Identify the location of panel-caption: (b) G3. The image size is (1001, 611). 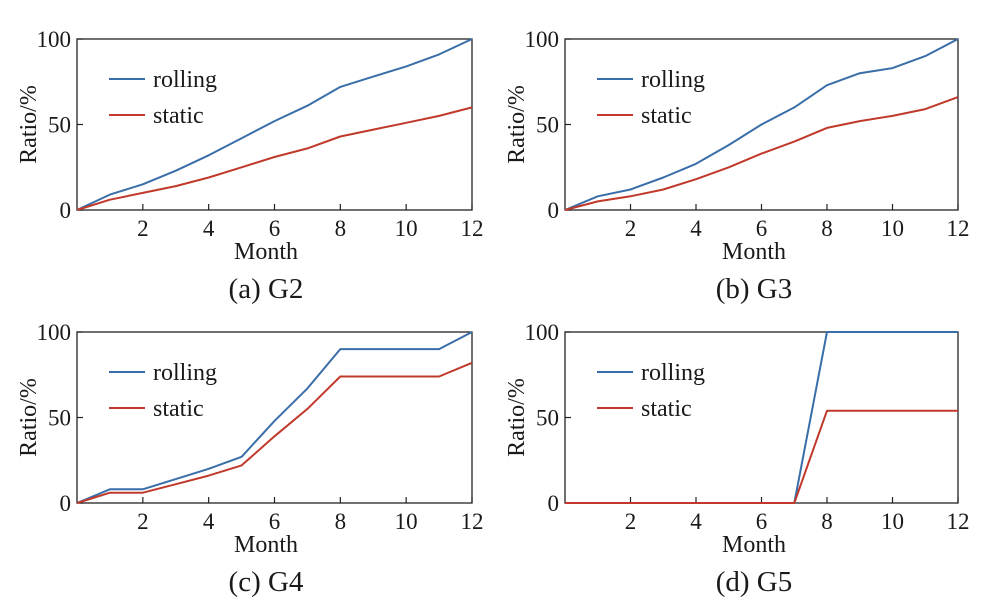
(754, 289).